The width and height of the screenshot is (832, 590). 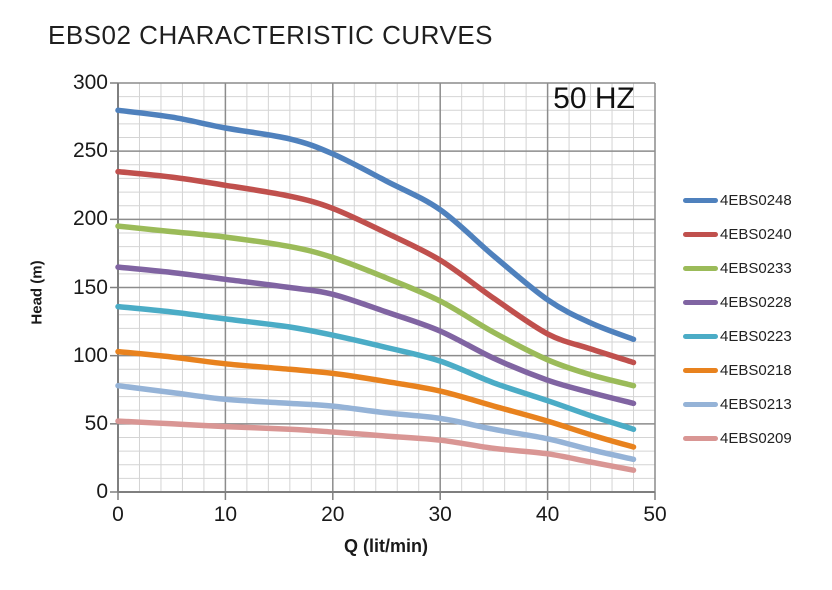 I want to click on legend-item: 4EBS0218, so click(x=737, y=370).